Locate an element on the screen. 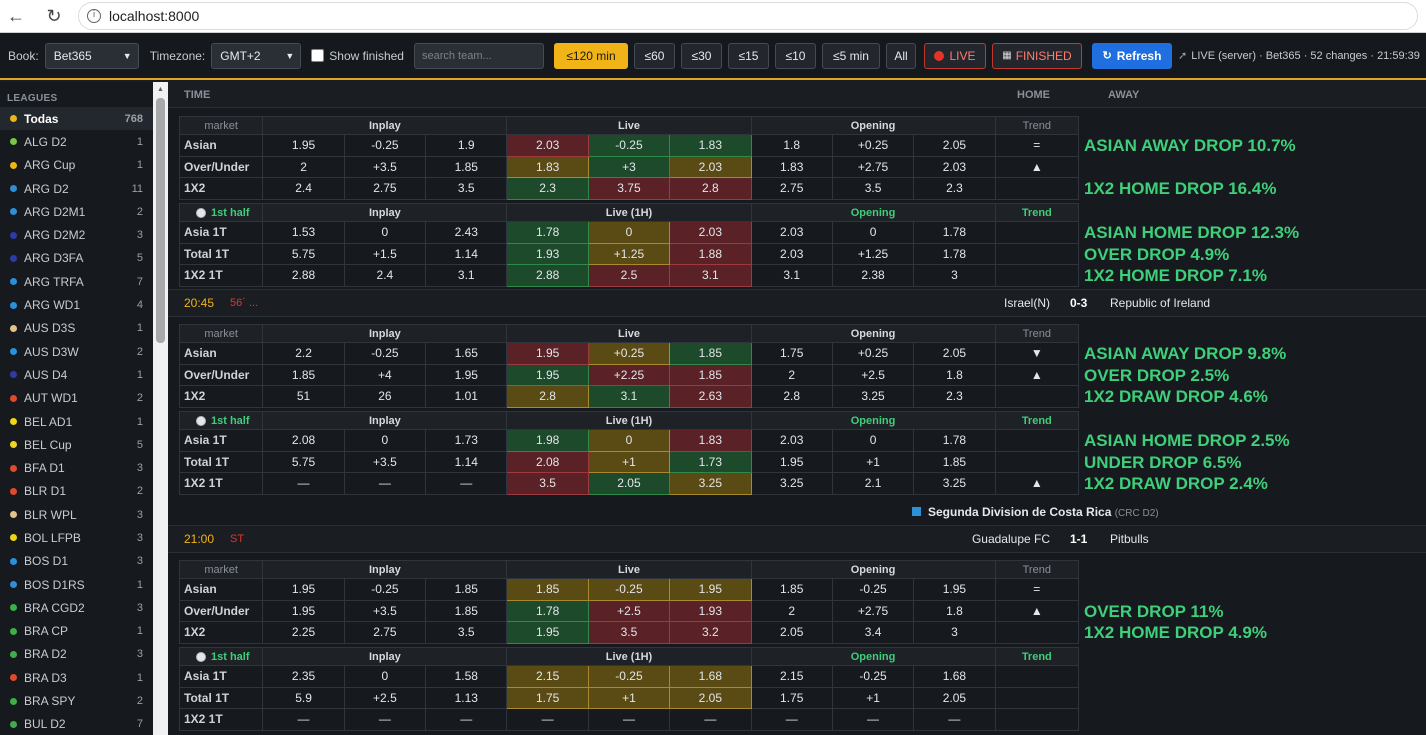  market-name: Total 1T is located at coordinates (221, 697).